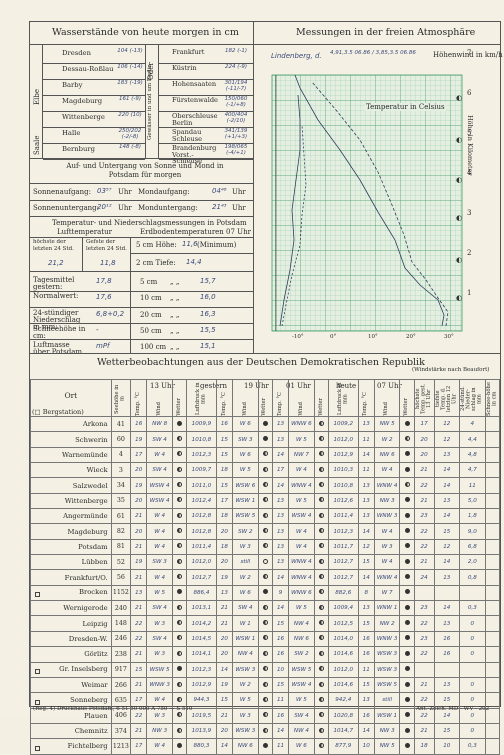  I want to click on obs-station-name: Arkona, so click(71, 424).